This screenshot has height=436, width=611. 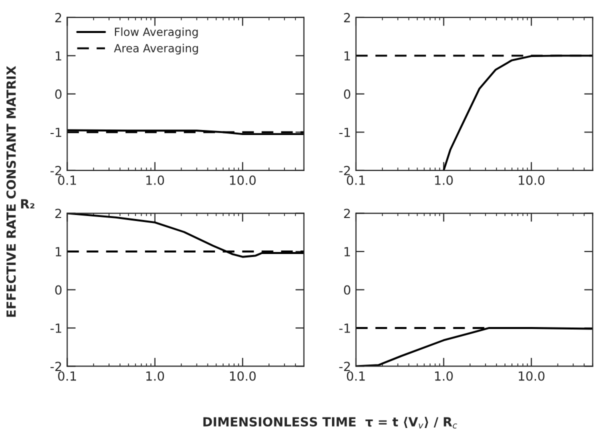 What do you see at coordinates (330, 422) in the screenshot?
I see `x-axis-title: DIMENSIONLESS TIME τ = t ⟨V$_{v}$⟩ / R$_{c}$` at bounding box center [330, 422].